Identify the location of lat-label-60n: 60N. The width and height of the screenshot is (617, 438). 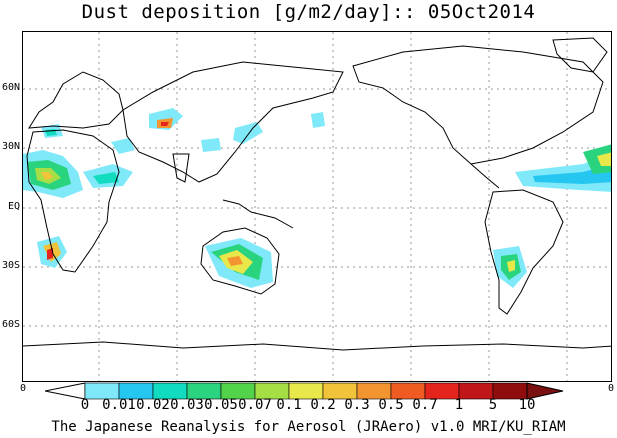
(10, 87).